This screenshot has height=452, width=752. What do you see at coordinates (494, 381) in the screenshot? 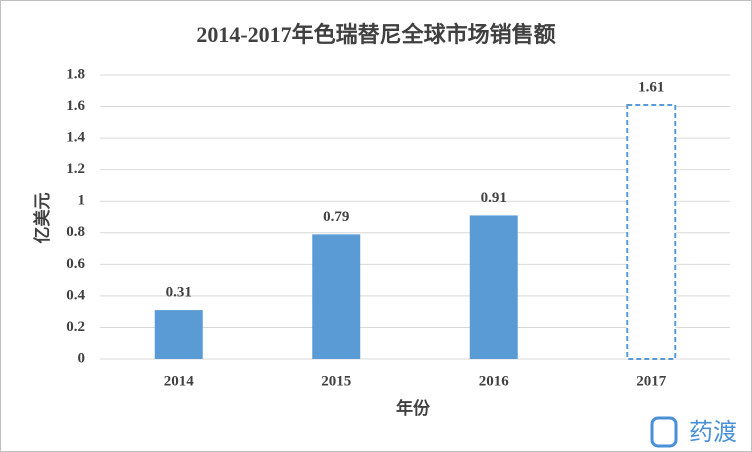
I see `x-tick-label: 2016` at bounding box center [494, 381].